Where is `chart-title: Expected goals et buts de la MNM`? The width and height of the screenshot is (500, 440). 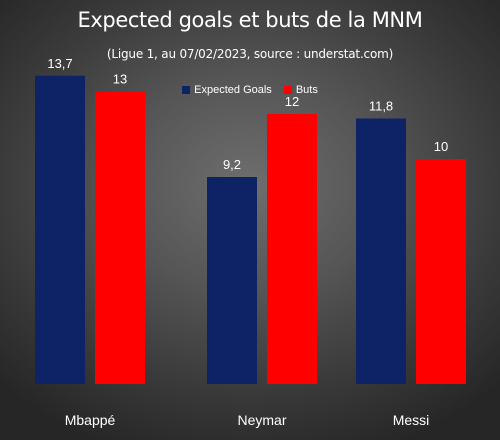
chart-title: Expected goals et buts de la MNM is located at coordinates (250, 20).